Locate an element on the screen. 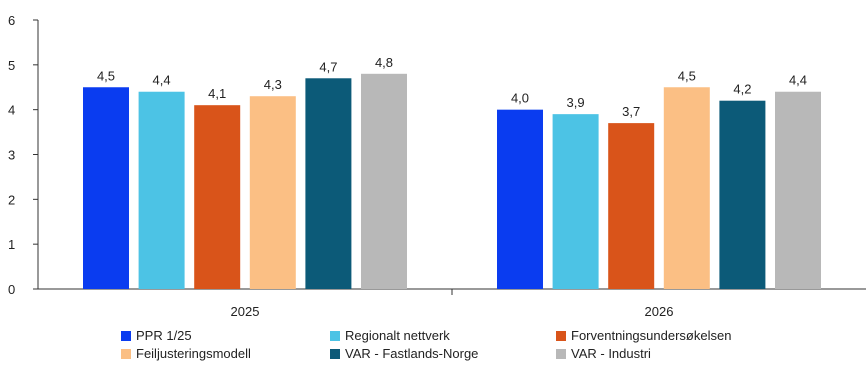 The height and width of the screenshot is (367, 866). y-tick-label: 0 is located at coordinates (11, 289).